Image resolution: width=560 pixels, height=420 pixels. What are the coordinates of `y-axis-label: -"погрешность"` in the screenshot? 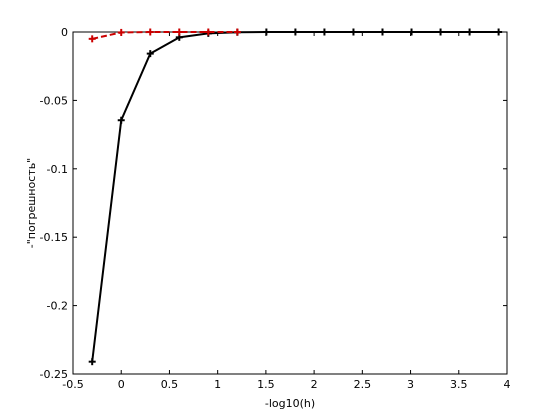 It's located at (31, 203).